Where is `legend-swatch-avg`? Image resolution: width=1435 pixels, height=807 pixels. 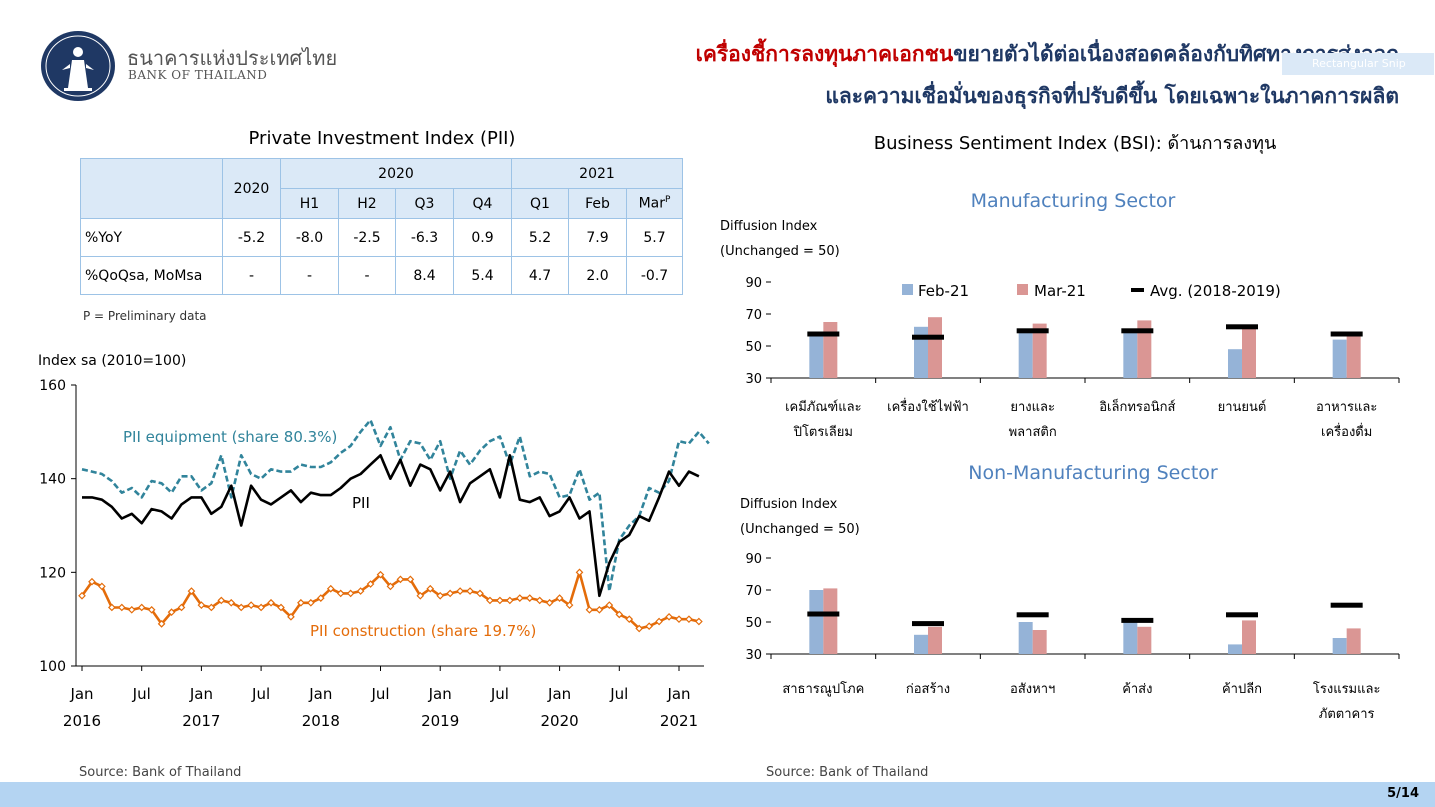
legend-swatch-avg is located at coordinates (1137, 290).